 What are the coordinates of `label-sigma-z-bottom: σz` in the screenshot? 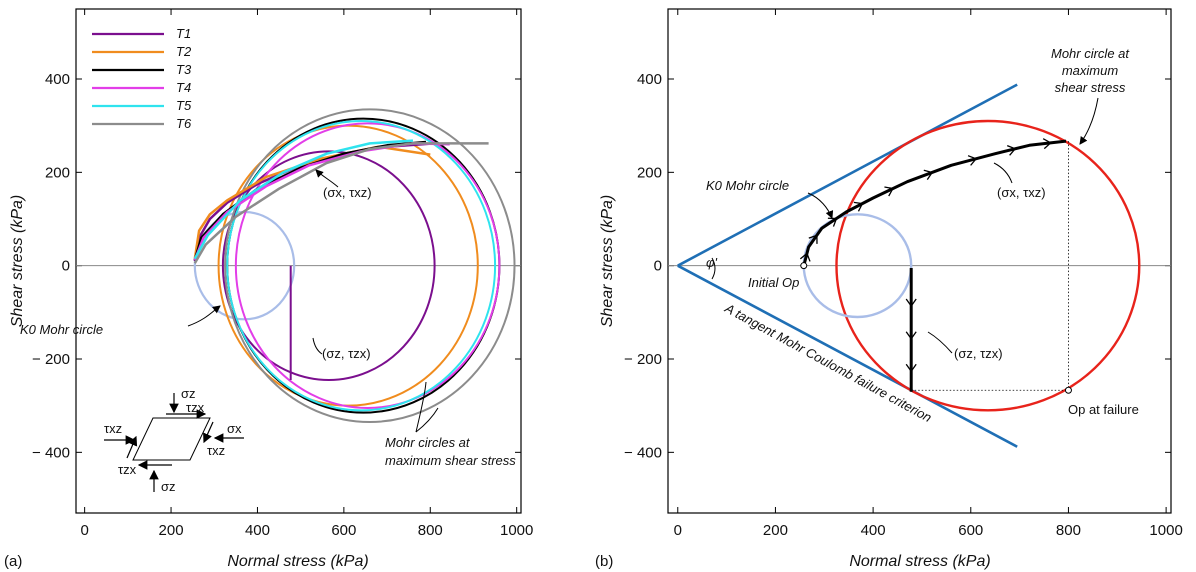 It's located at (168, 486).